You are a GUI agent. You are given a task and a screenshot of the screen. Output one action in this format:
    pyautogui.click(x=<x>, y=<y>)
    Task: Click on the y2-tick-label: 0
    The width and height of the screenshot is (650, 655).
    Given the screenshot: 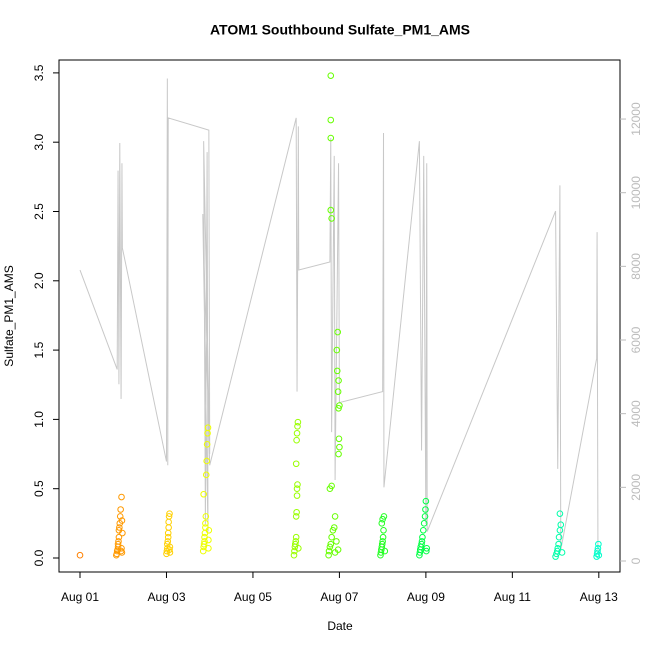 What is the action you would take?
    pyautogui.click(x=636, y=560)
    